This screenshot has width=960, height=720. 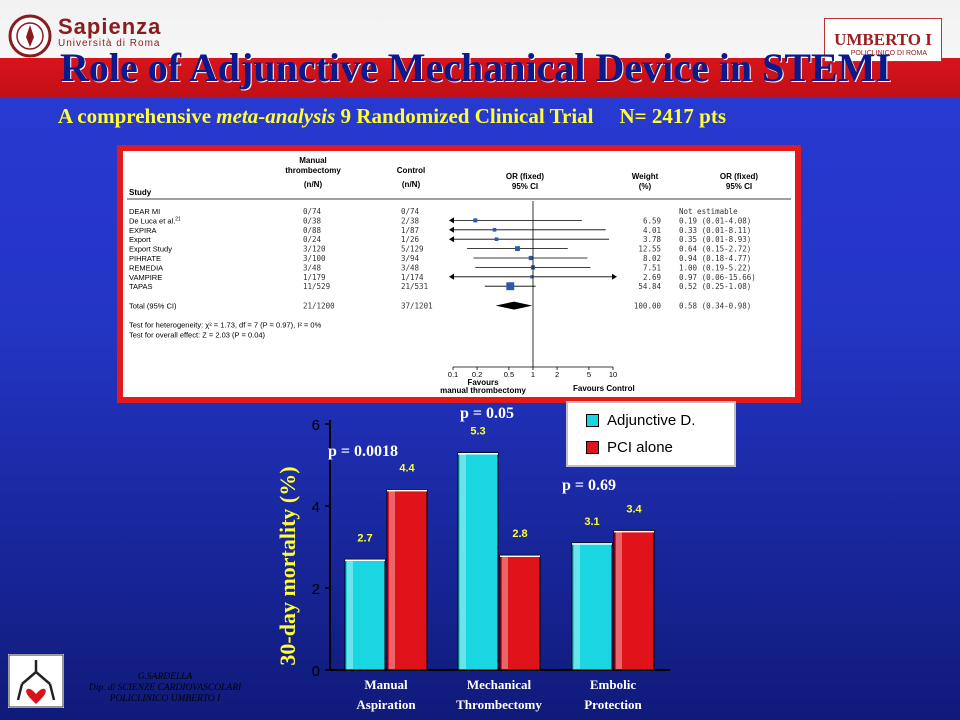 I want to click on total-name: Total (95% CI), so click(x=153, y=306).